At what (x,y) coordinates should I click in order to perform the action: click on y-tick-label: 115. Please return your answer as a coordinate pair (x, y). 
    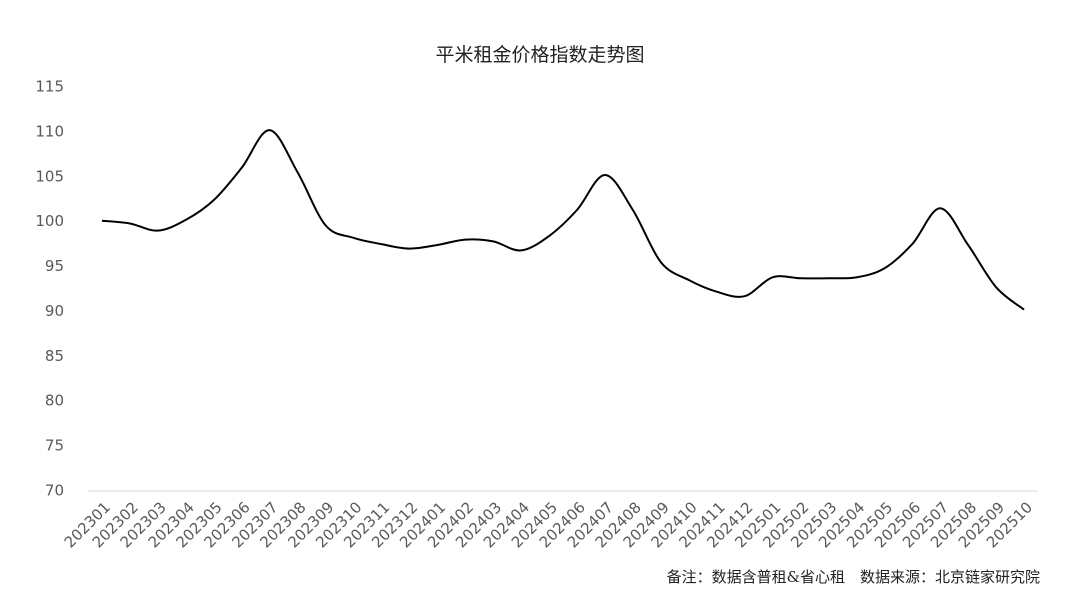
    Looking at the image, I should click on (49, 87).